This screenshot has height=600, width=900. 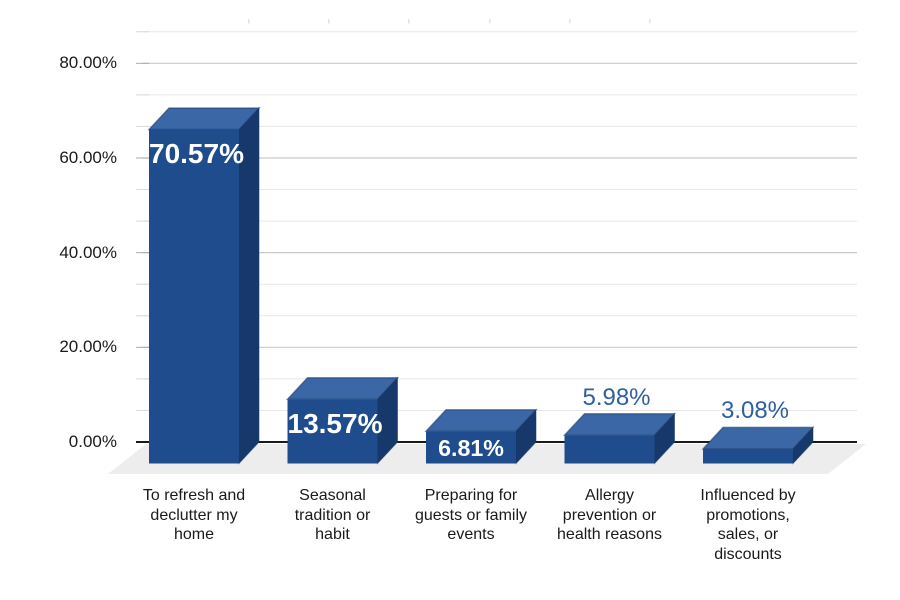 What do you see at coordinates (88, 347) in the screenshot?
I see `y-axis-label: 20.00%` at bounding box center [88, 347].